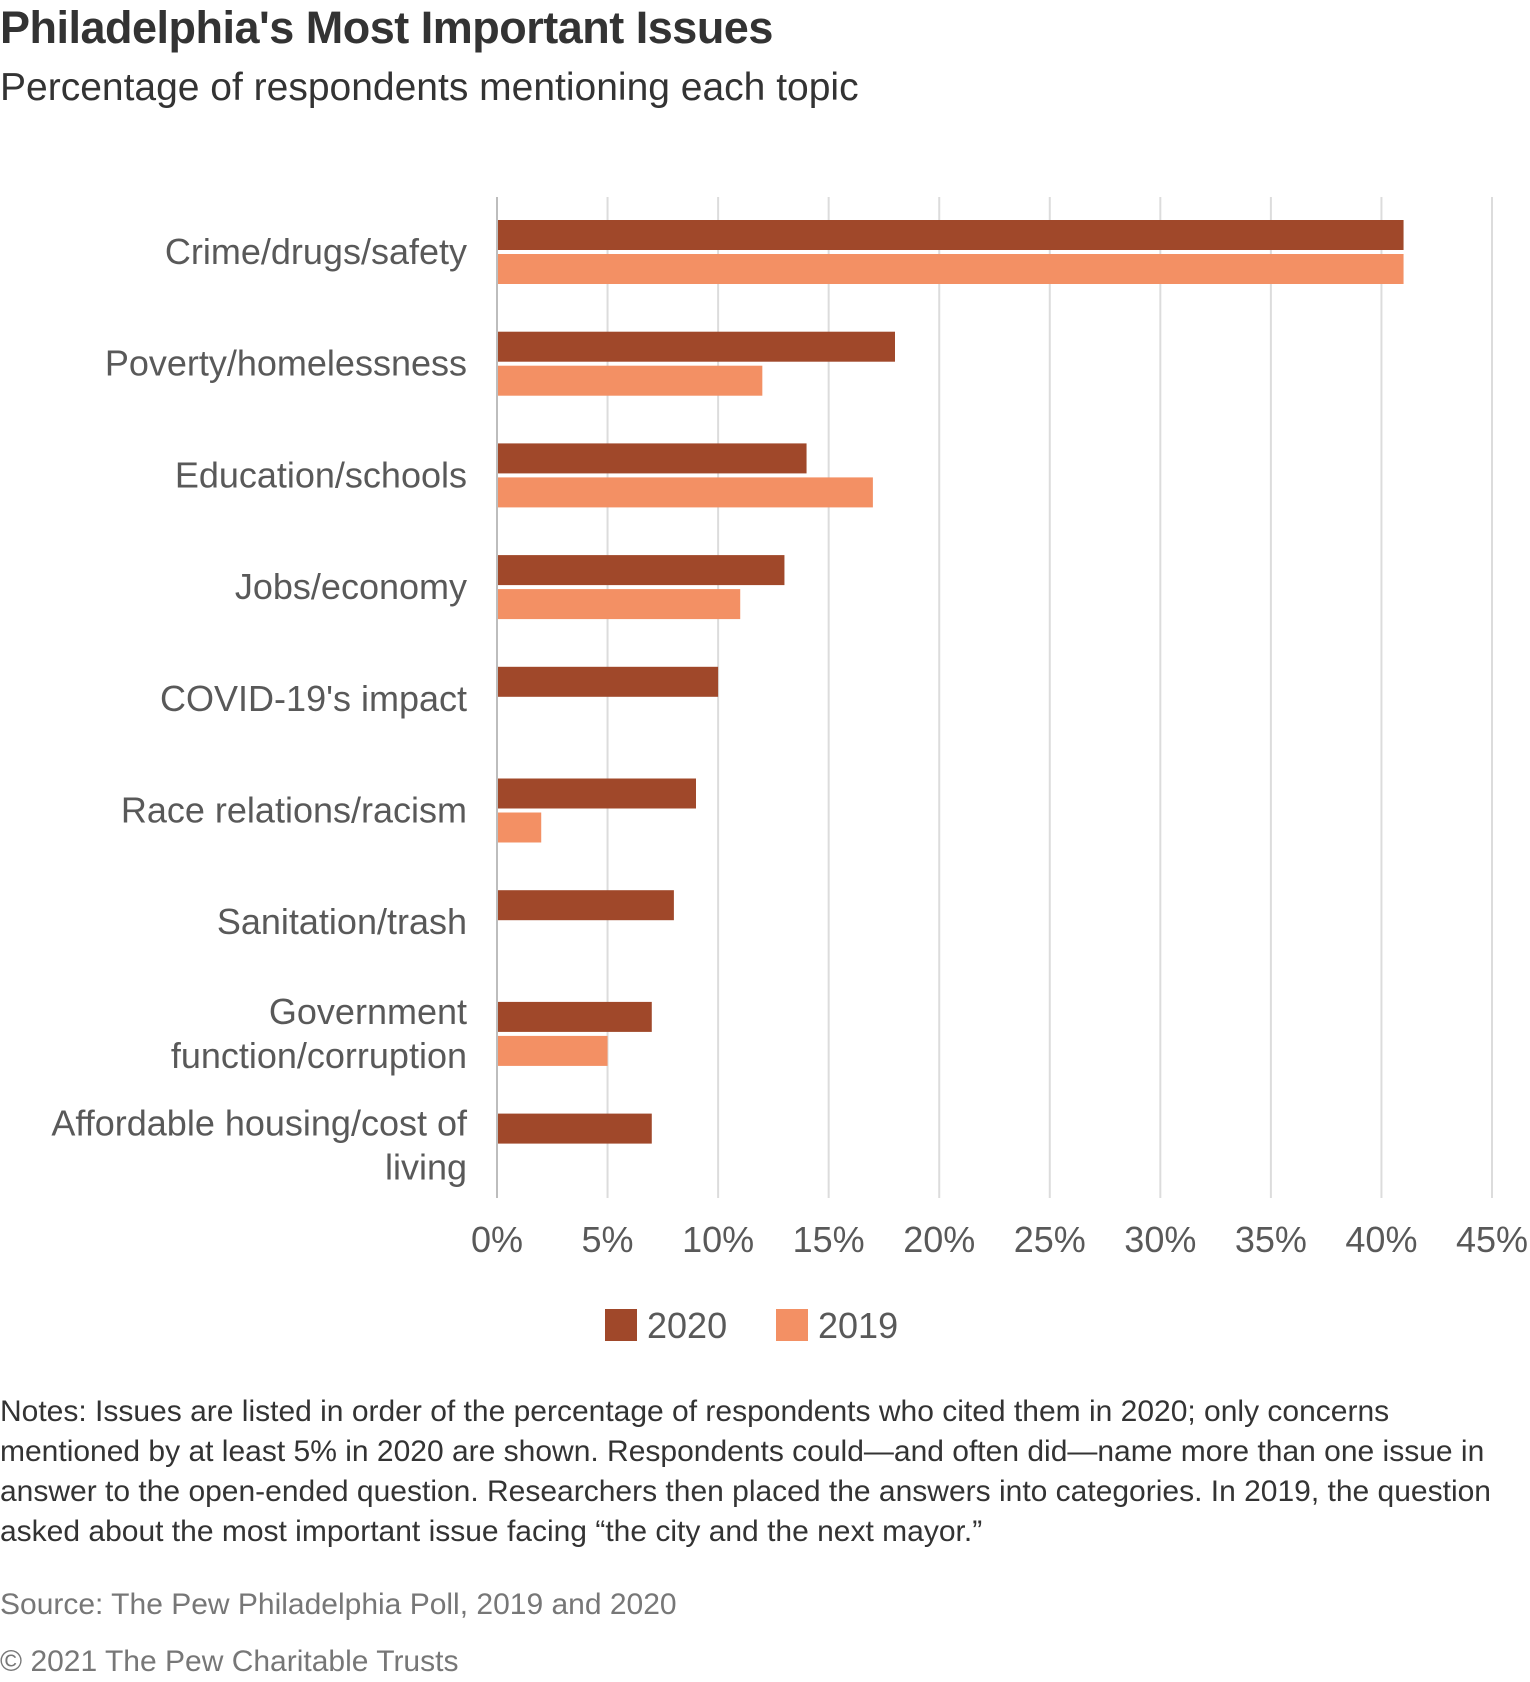 This screenshot has width=1530, height=1682. I want to click on category-label: function/corruption, so click(319, 1055).